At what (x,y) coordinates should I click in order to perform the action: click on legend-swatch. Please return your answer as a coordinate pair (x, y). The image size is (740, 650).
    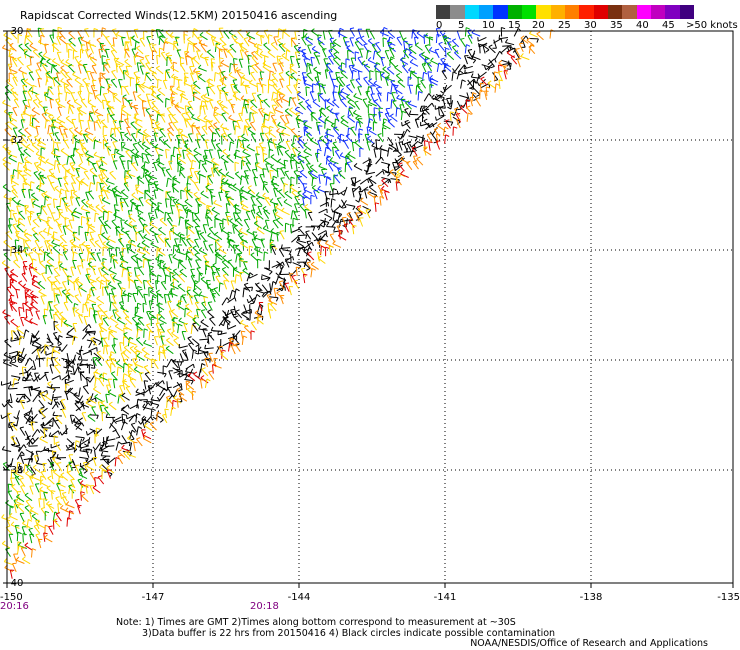
    Looking at the image, I should click on (443, 12).